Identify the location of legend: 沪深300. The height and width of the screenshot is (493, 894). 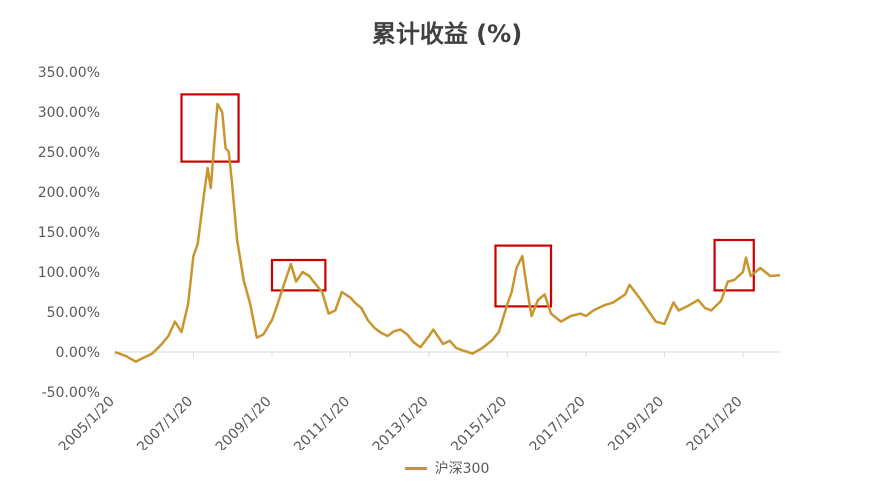
(447, 468).